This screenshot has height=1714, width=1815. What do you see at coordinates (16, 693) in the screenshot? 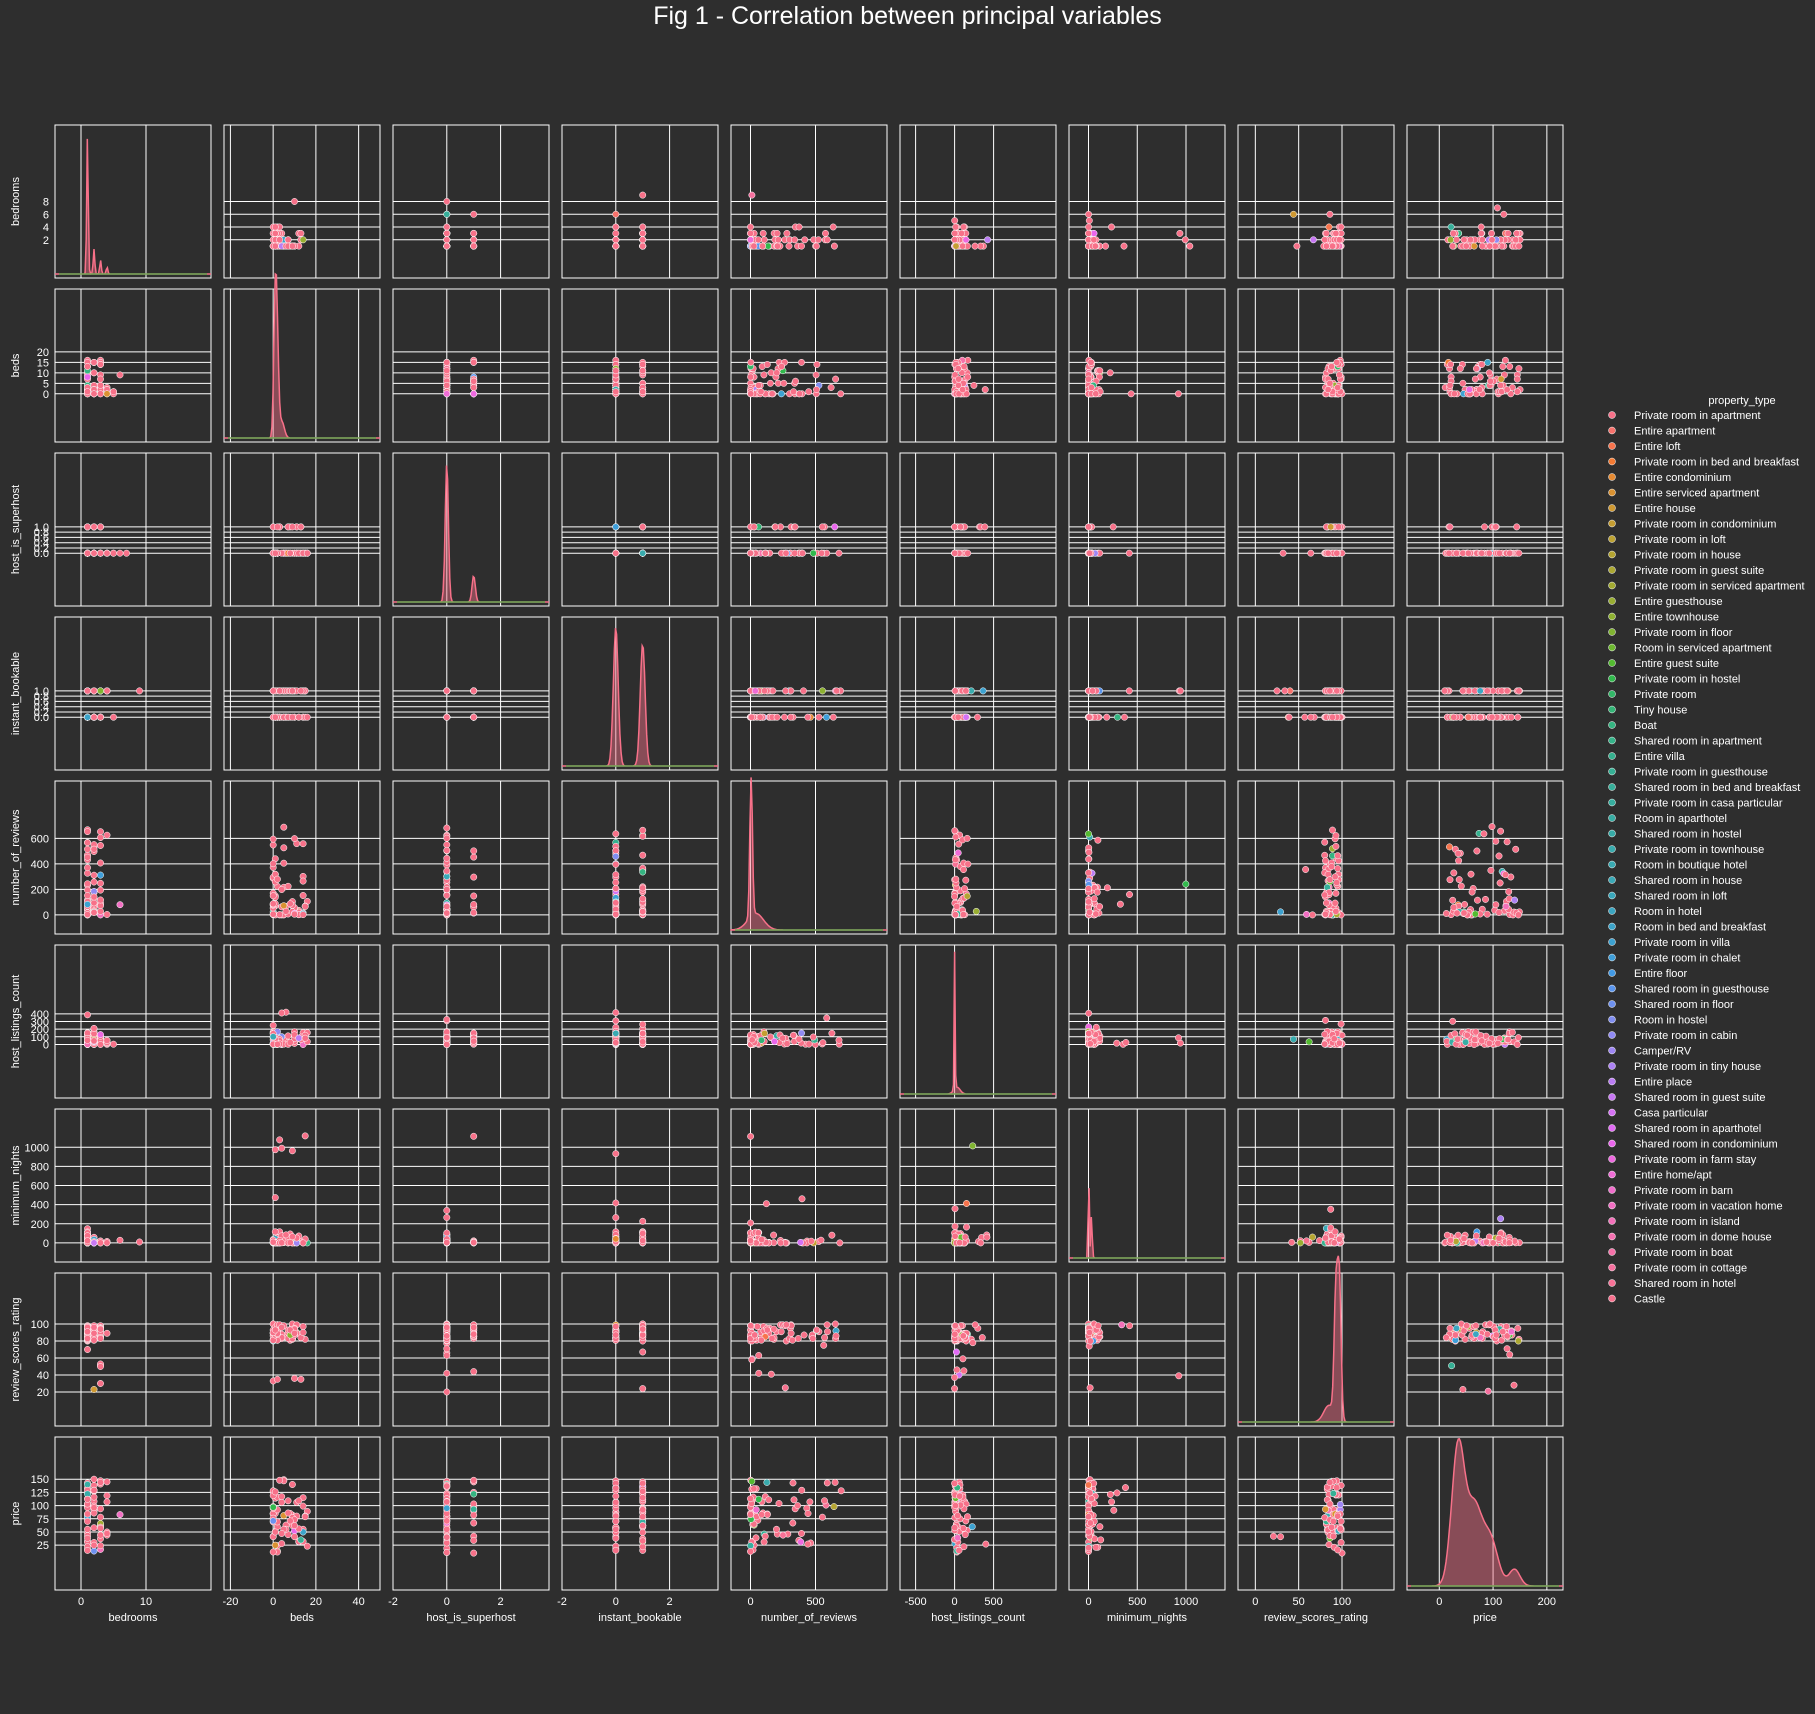
I see `y-axis-label: instant_bookable` at bounding box center [16, 693].